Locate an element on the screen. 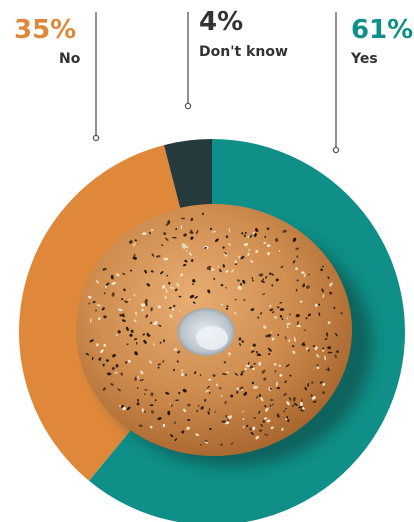 The width and height of the screenshot is (414, 522). category-label-don-t-know: Don't know is located at coordinates (243, 52).